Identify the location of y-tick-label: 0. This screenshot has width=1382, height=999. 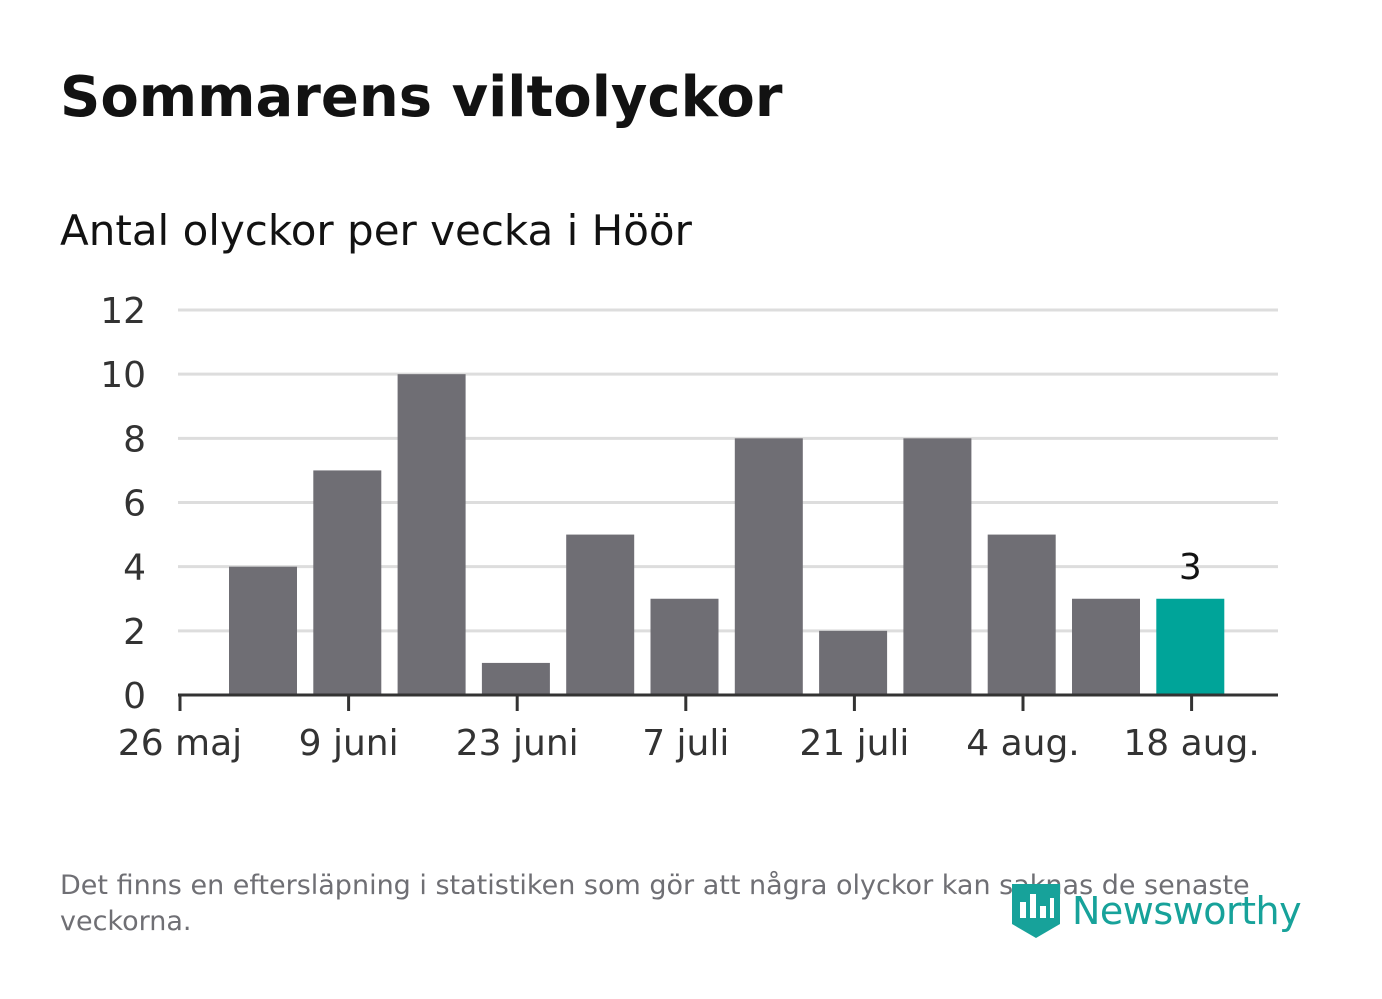
(134, 696).